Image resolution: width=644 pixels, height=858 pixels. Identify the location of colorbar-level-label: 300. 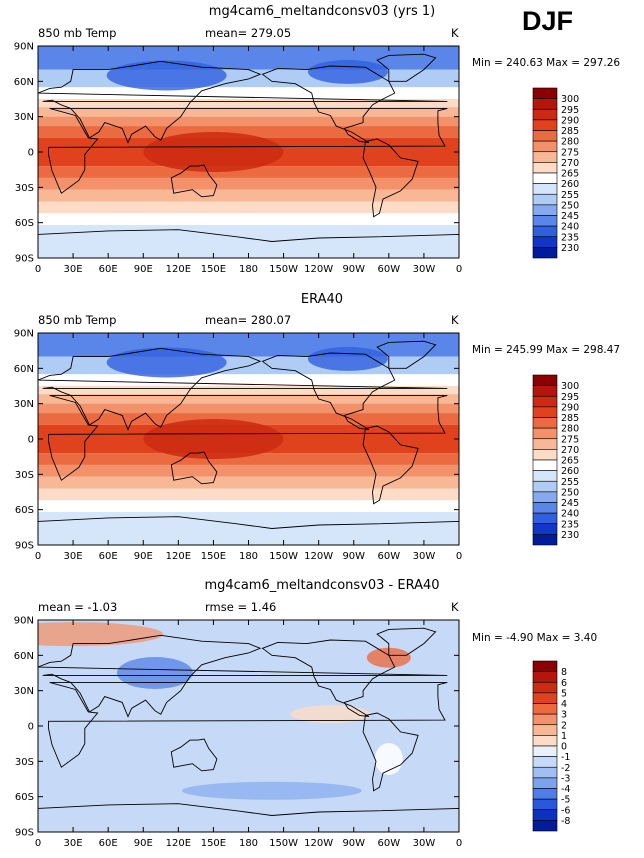
(570, 386).